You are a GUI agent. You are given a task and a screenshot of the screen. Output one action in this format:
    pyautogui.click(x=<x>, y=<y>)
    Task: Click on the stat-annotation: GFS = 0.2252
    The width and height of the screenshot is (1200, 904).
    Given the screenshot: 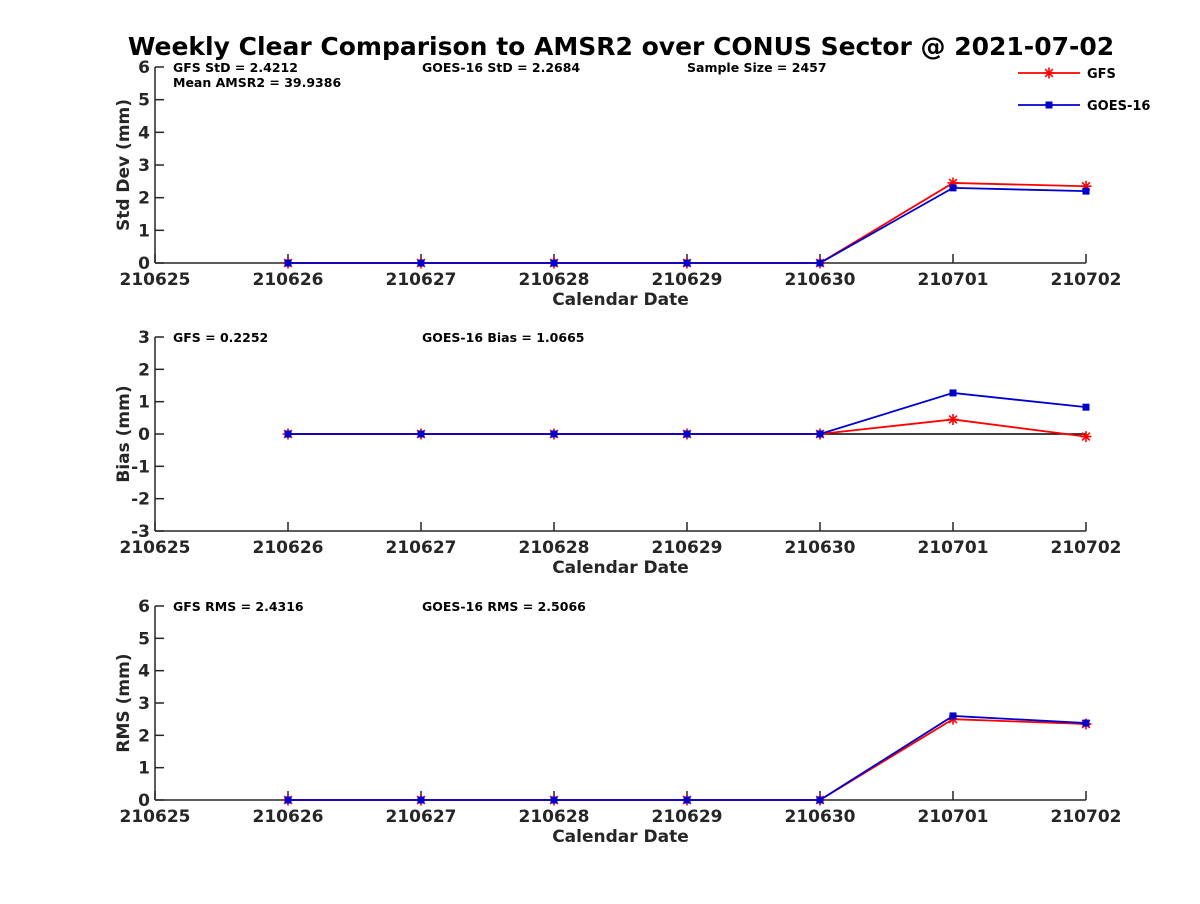 What is the action you would take?
    pyautogui.click(x=220, y=337)
    